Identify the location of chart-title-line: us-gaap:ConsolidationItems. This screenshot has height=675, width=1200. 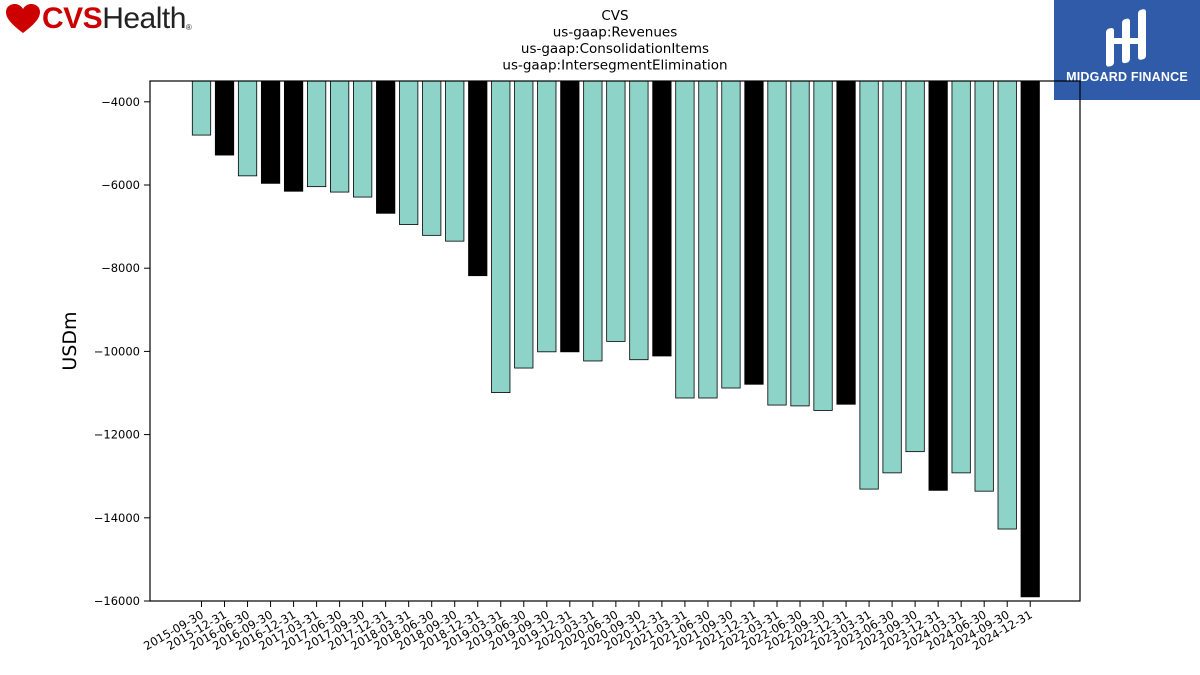
(615, 49).